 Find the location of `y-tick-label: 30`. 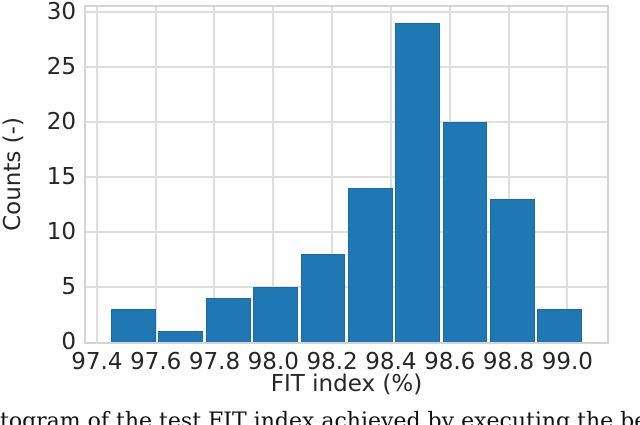

y-tick-label: 30 is located at coordinates (61, 12).